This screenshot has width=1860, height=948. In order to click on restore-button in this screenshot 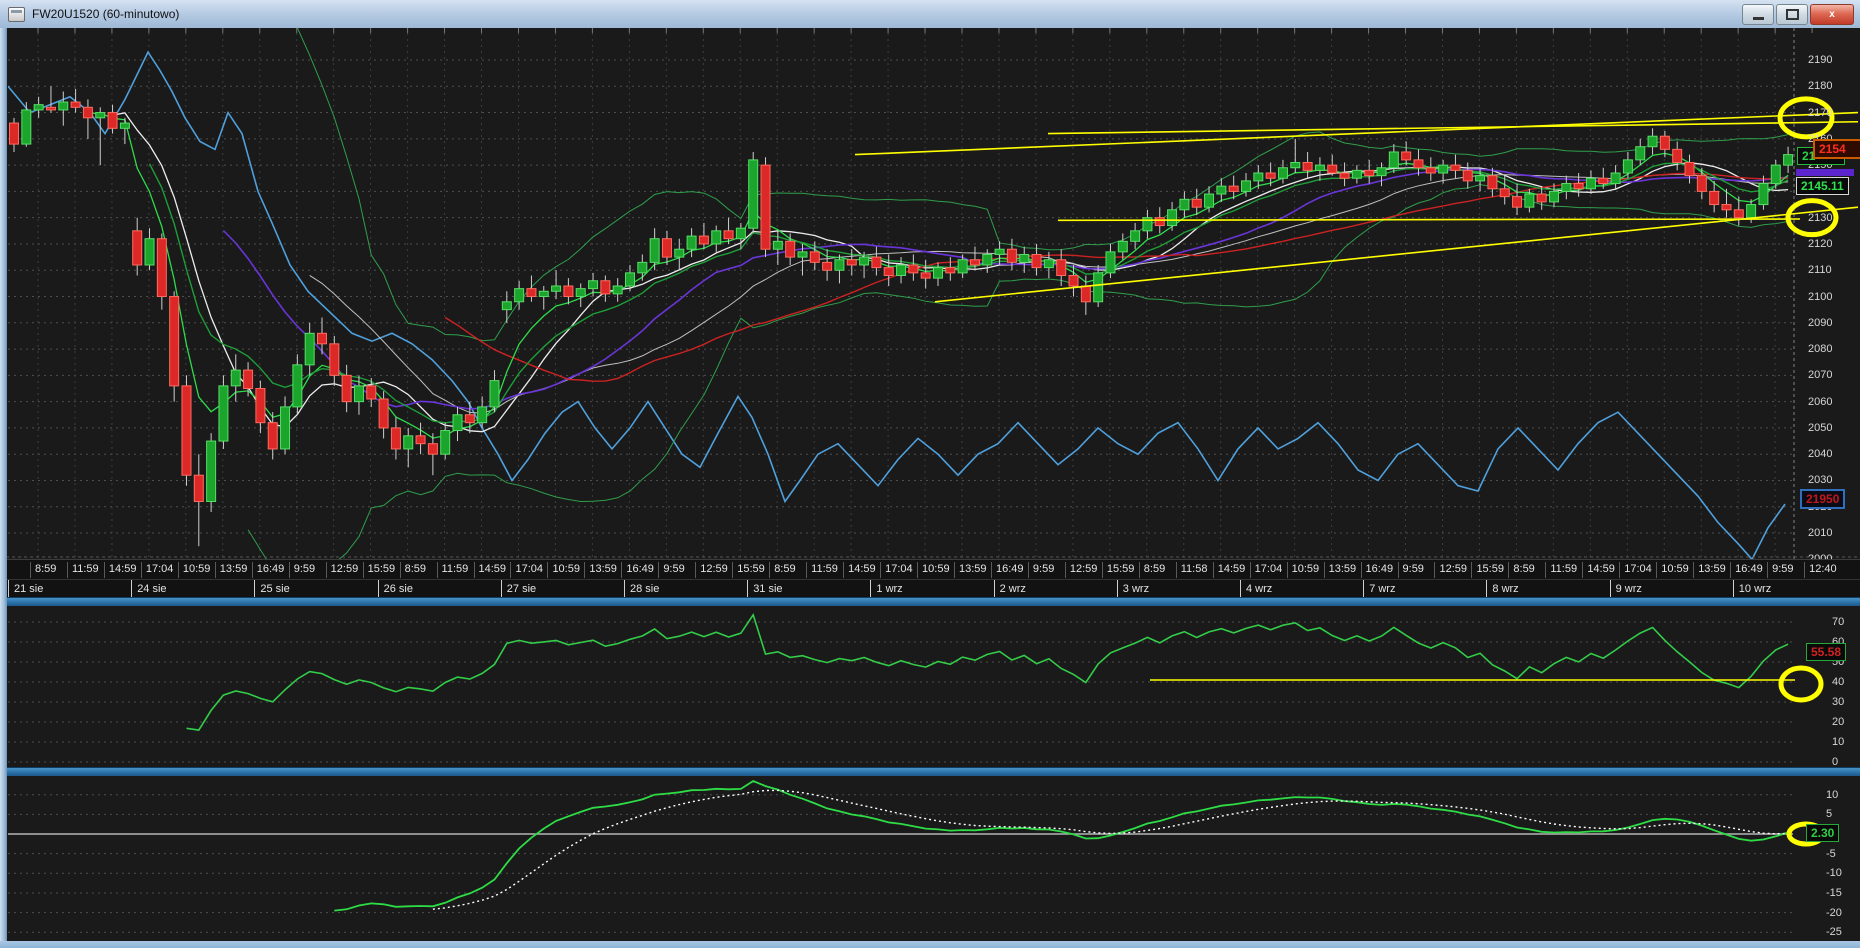, I will do `click(1792, 14)`.